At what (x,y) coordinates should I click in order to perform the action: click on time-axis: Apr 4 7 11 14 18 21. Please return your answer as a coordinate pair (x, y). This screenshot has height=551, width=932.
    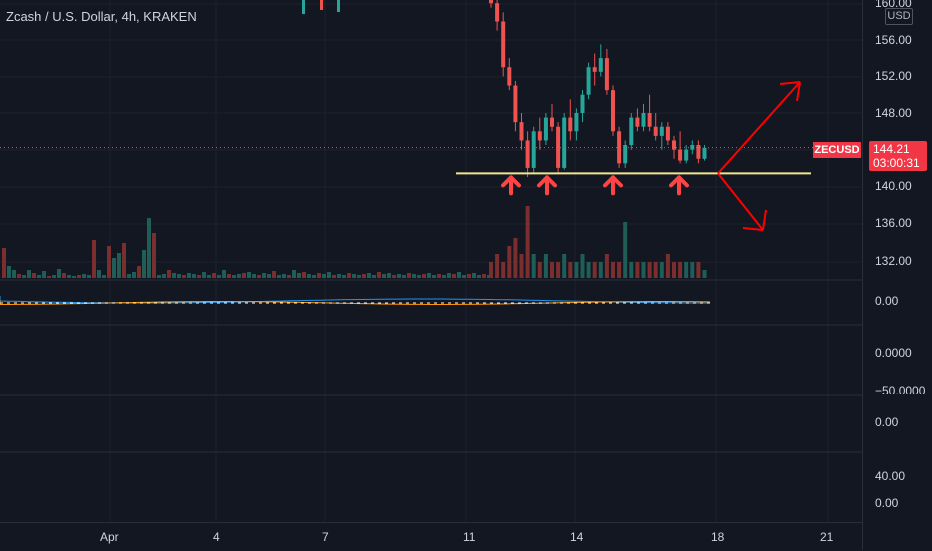
    Looking at the image, I should click on (431, 536).